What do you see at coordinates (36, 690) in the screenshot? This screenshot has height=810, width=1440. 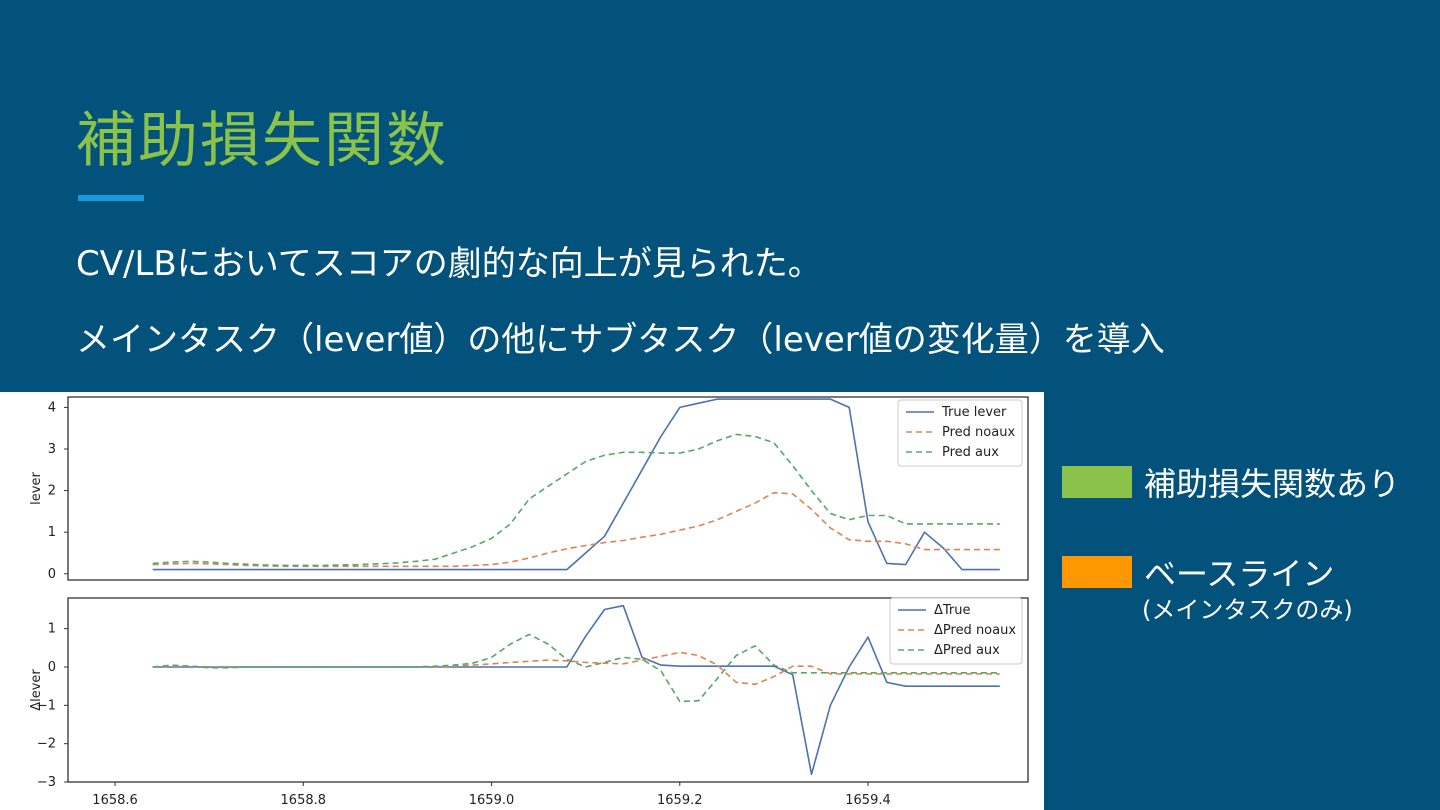 I see `y-axis-label-2: Δlever` at bounding box center [36, 690].